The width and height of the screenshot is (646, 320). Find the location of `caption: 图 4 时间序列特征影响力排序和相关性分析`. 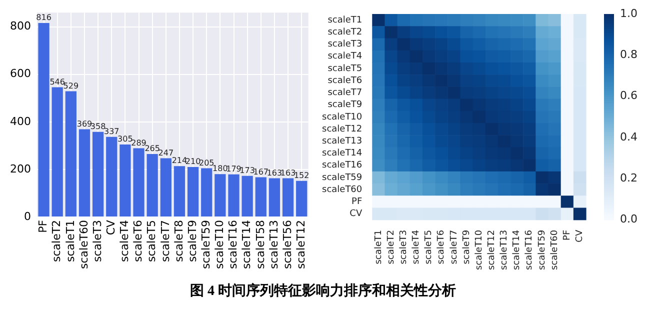

caption: 图 4 时间序列特征影响力排序和相关性分析 is located at coordinates (323, 291).